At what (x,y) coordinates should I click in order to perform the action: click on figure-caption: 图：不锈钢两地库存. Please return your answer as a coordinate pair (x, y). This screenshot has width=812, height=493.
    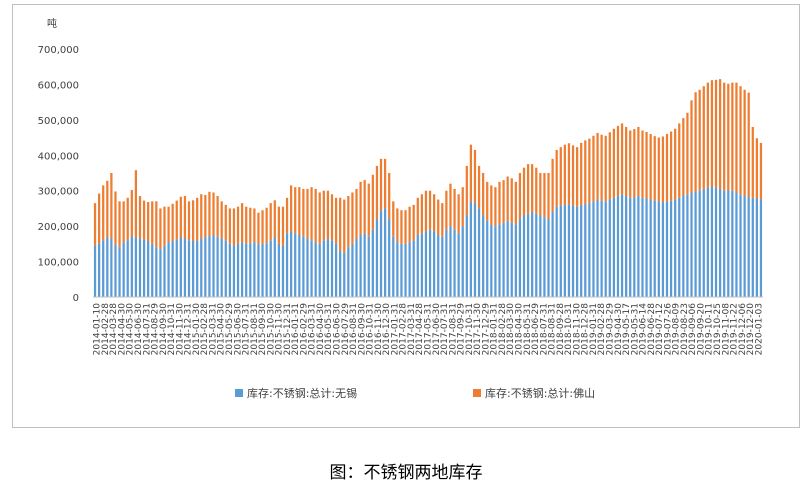
    Looking at the image, I should click on (406, 473).